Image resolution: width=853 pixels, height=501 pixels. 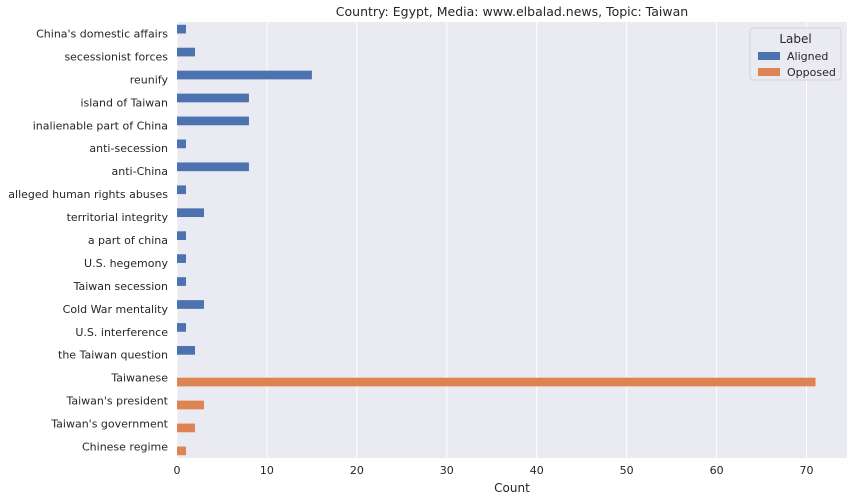 I want to click on category-label: reunify, so click(x=149, y=79).